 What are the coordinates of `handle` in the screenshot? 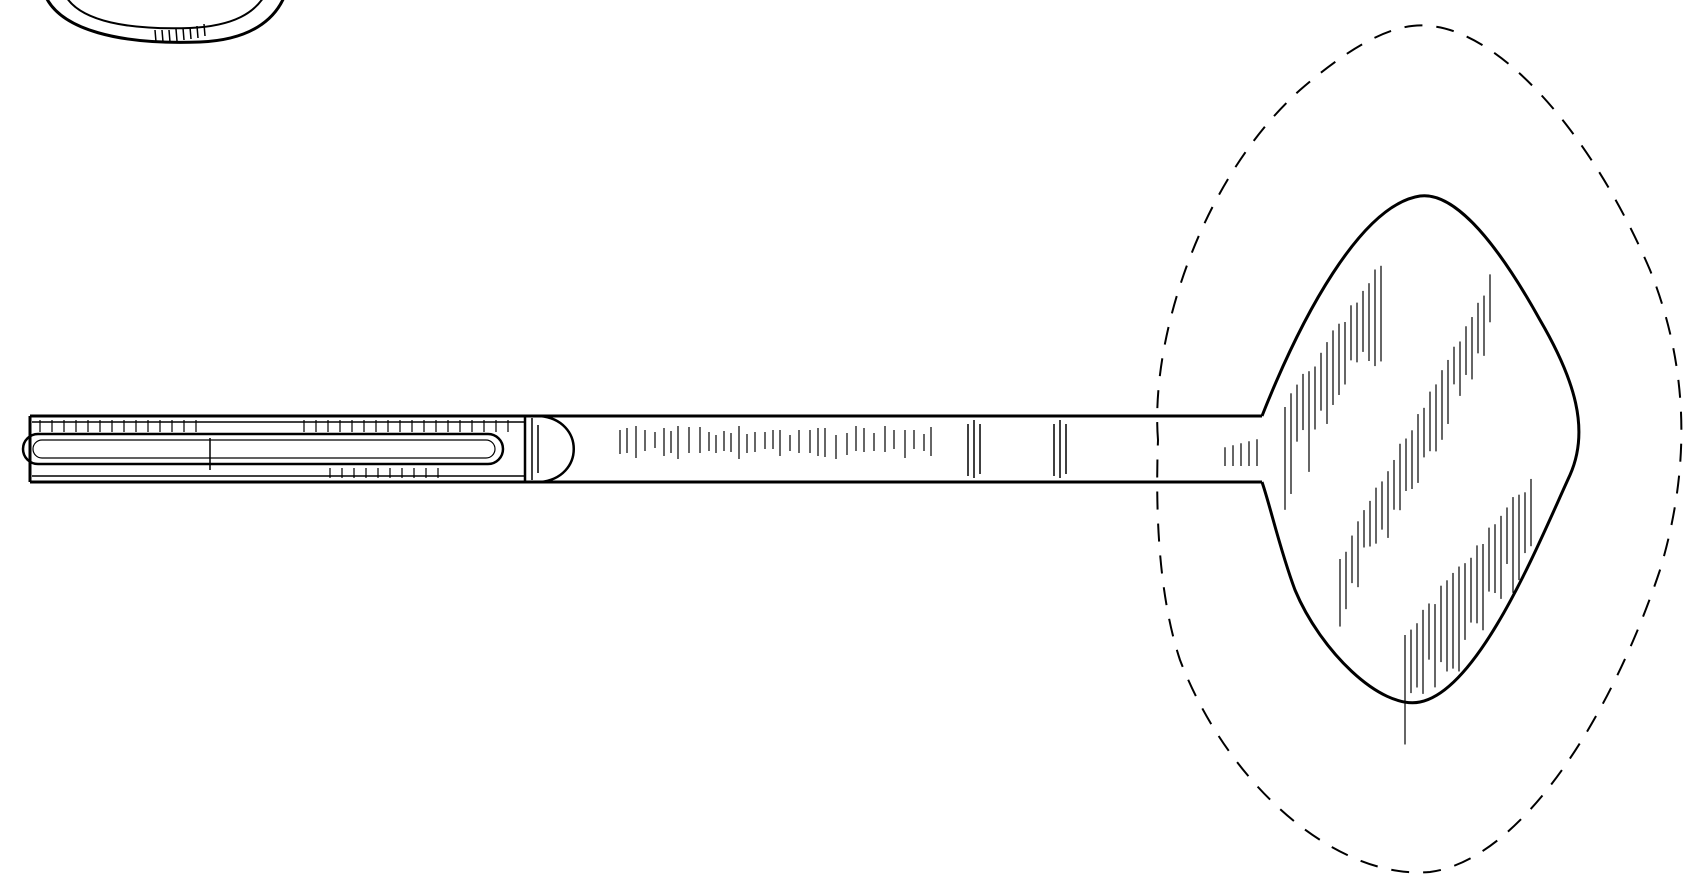 It's located at (642, 449).